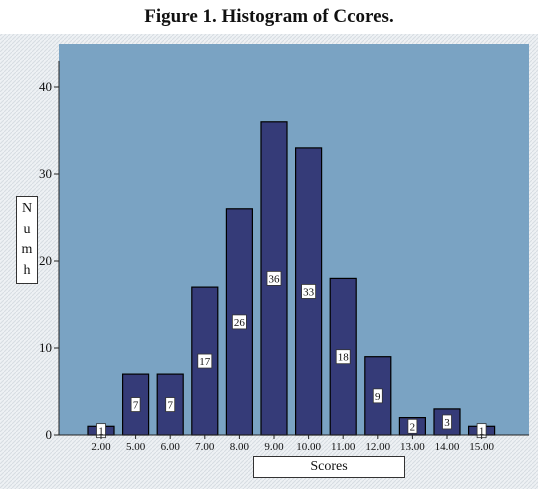 The height and width of the screenshot is (489, 538). I want to click on data-label: 17, so click(205, 362).